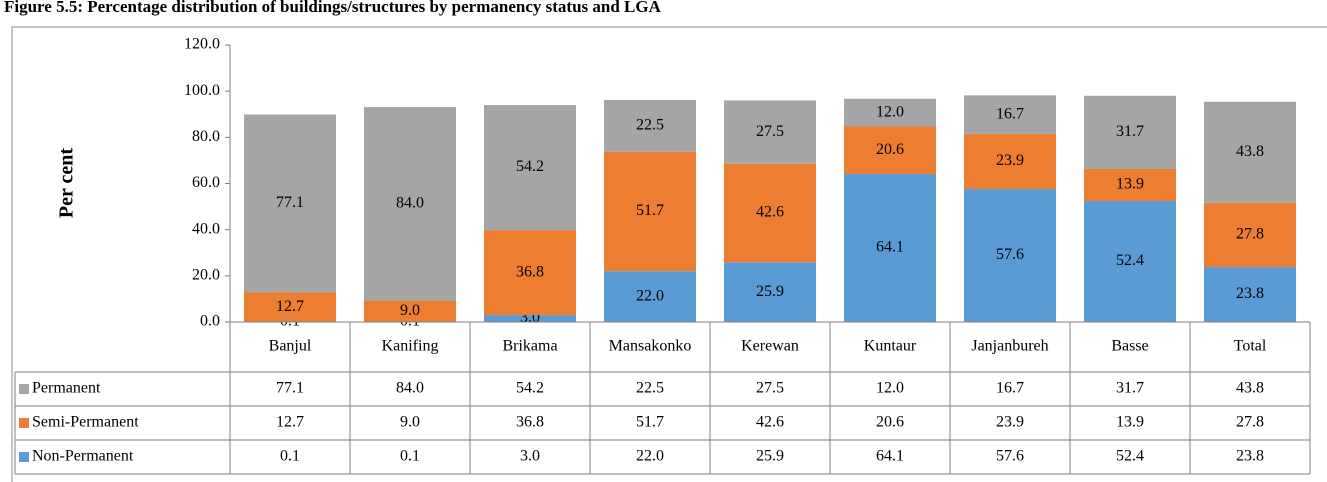  What do you see at coordinates (1010, 422) in the screenshot?
I see `table-cell: 23.9` at bounding box center [1010, 422].